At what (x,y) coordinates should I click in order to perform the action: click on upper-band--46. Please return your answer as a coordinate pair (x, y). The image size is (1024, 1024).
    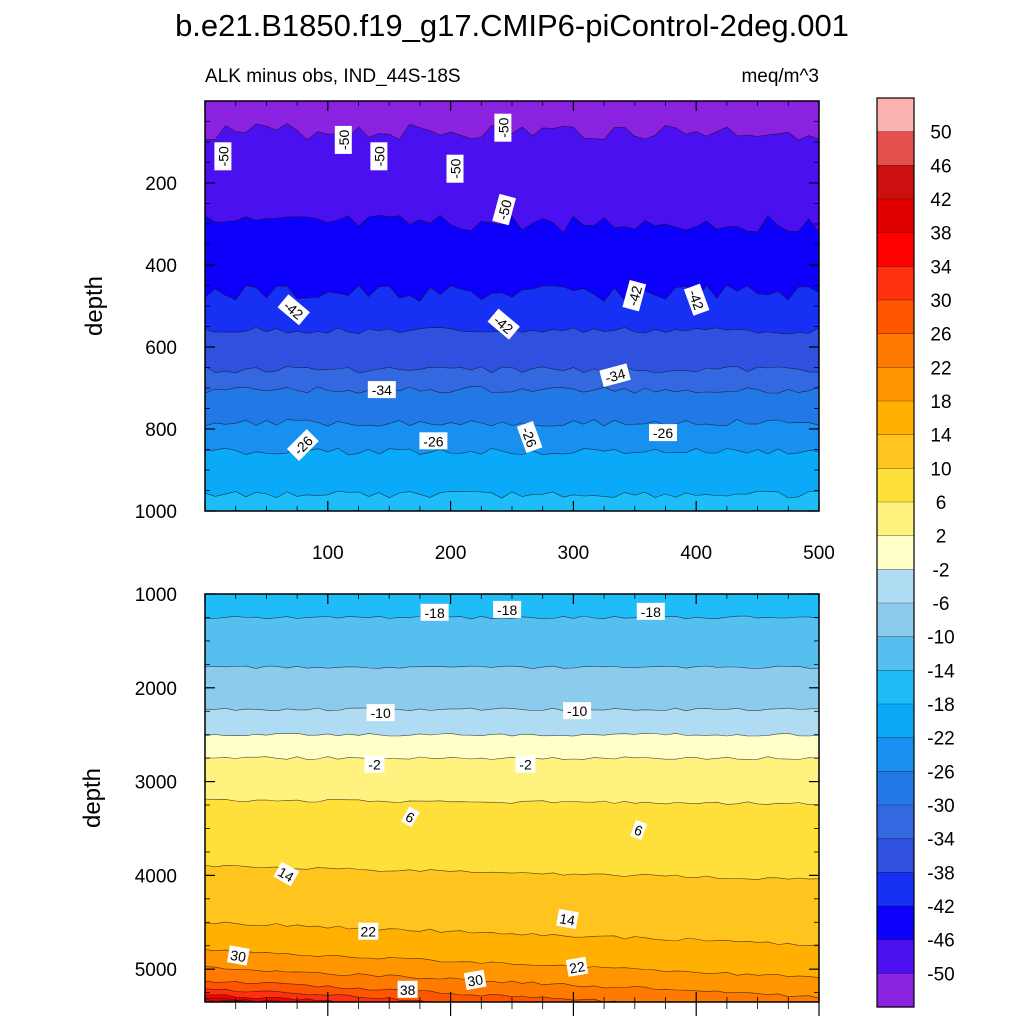
    Looking at the image, I should click on (512, 258).